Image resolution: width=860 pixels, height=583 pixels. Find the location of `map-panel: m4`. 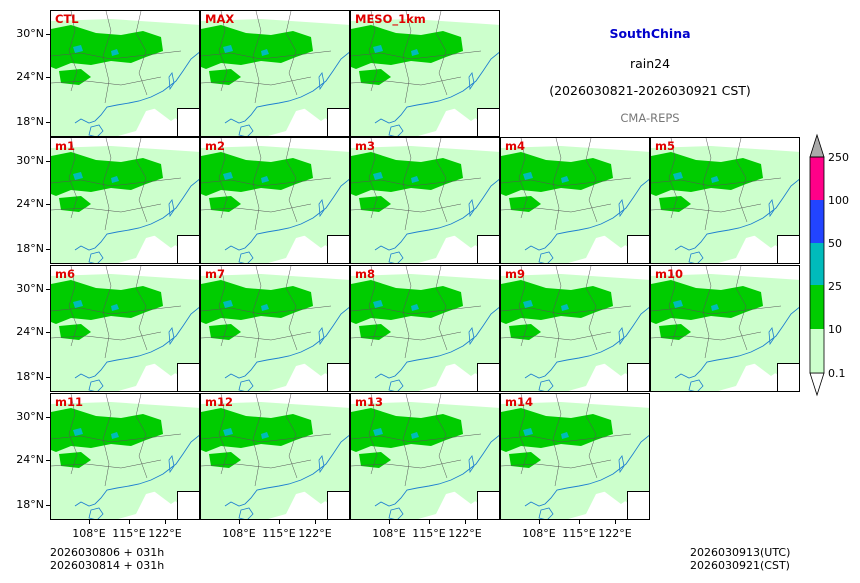

map-panel: m4 is located at coordinates (575, 200).